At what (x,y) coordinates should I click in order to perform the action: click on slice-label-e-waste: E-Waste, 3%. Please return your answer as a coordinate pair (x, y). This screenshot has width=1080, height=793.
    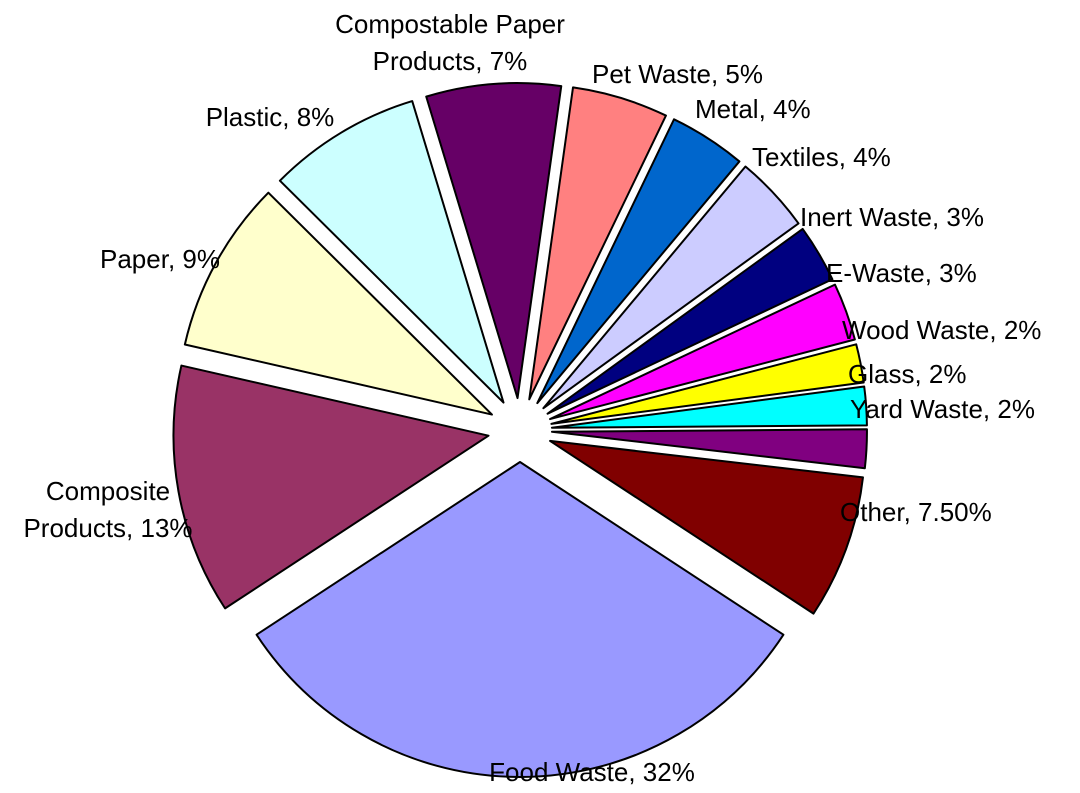
    Looking at the image, I should click on (901, 273).